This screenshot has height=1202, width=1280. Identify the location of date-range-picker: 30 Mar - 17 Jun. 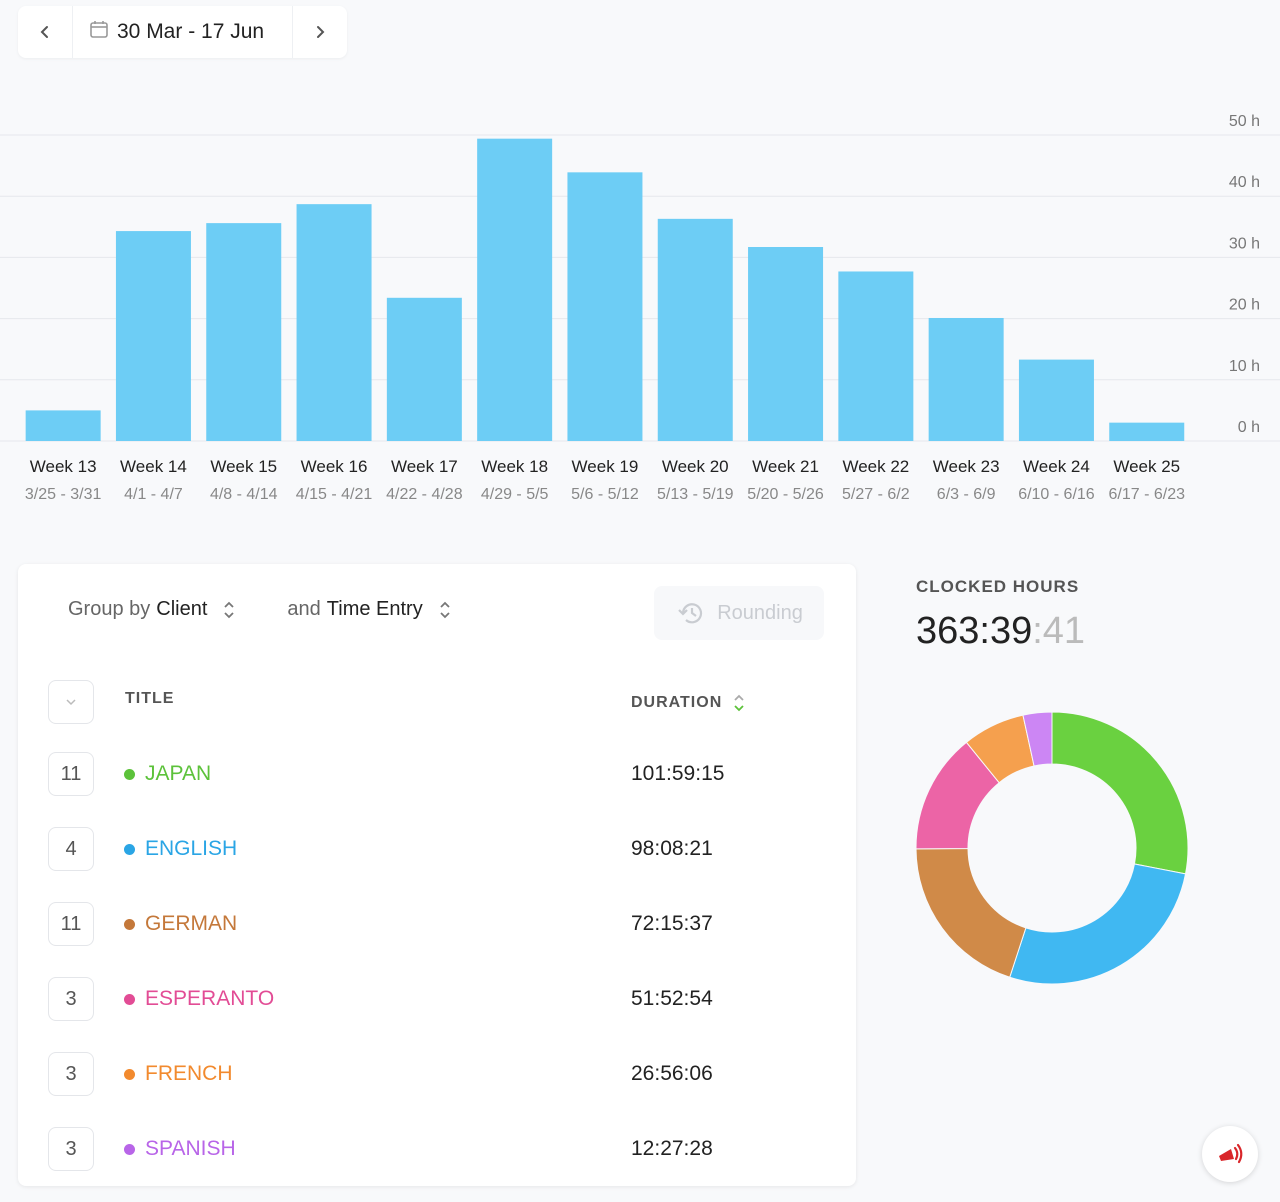
(182, 32).